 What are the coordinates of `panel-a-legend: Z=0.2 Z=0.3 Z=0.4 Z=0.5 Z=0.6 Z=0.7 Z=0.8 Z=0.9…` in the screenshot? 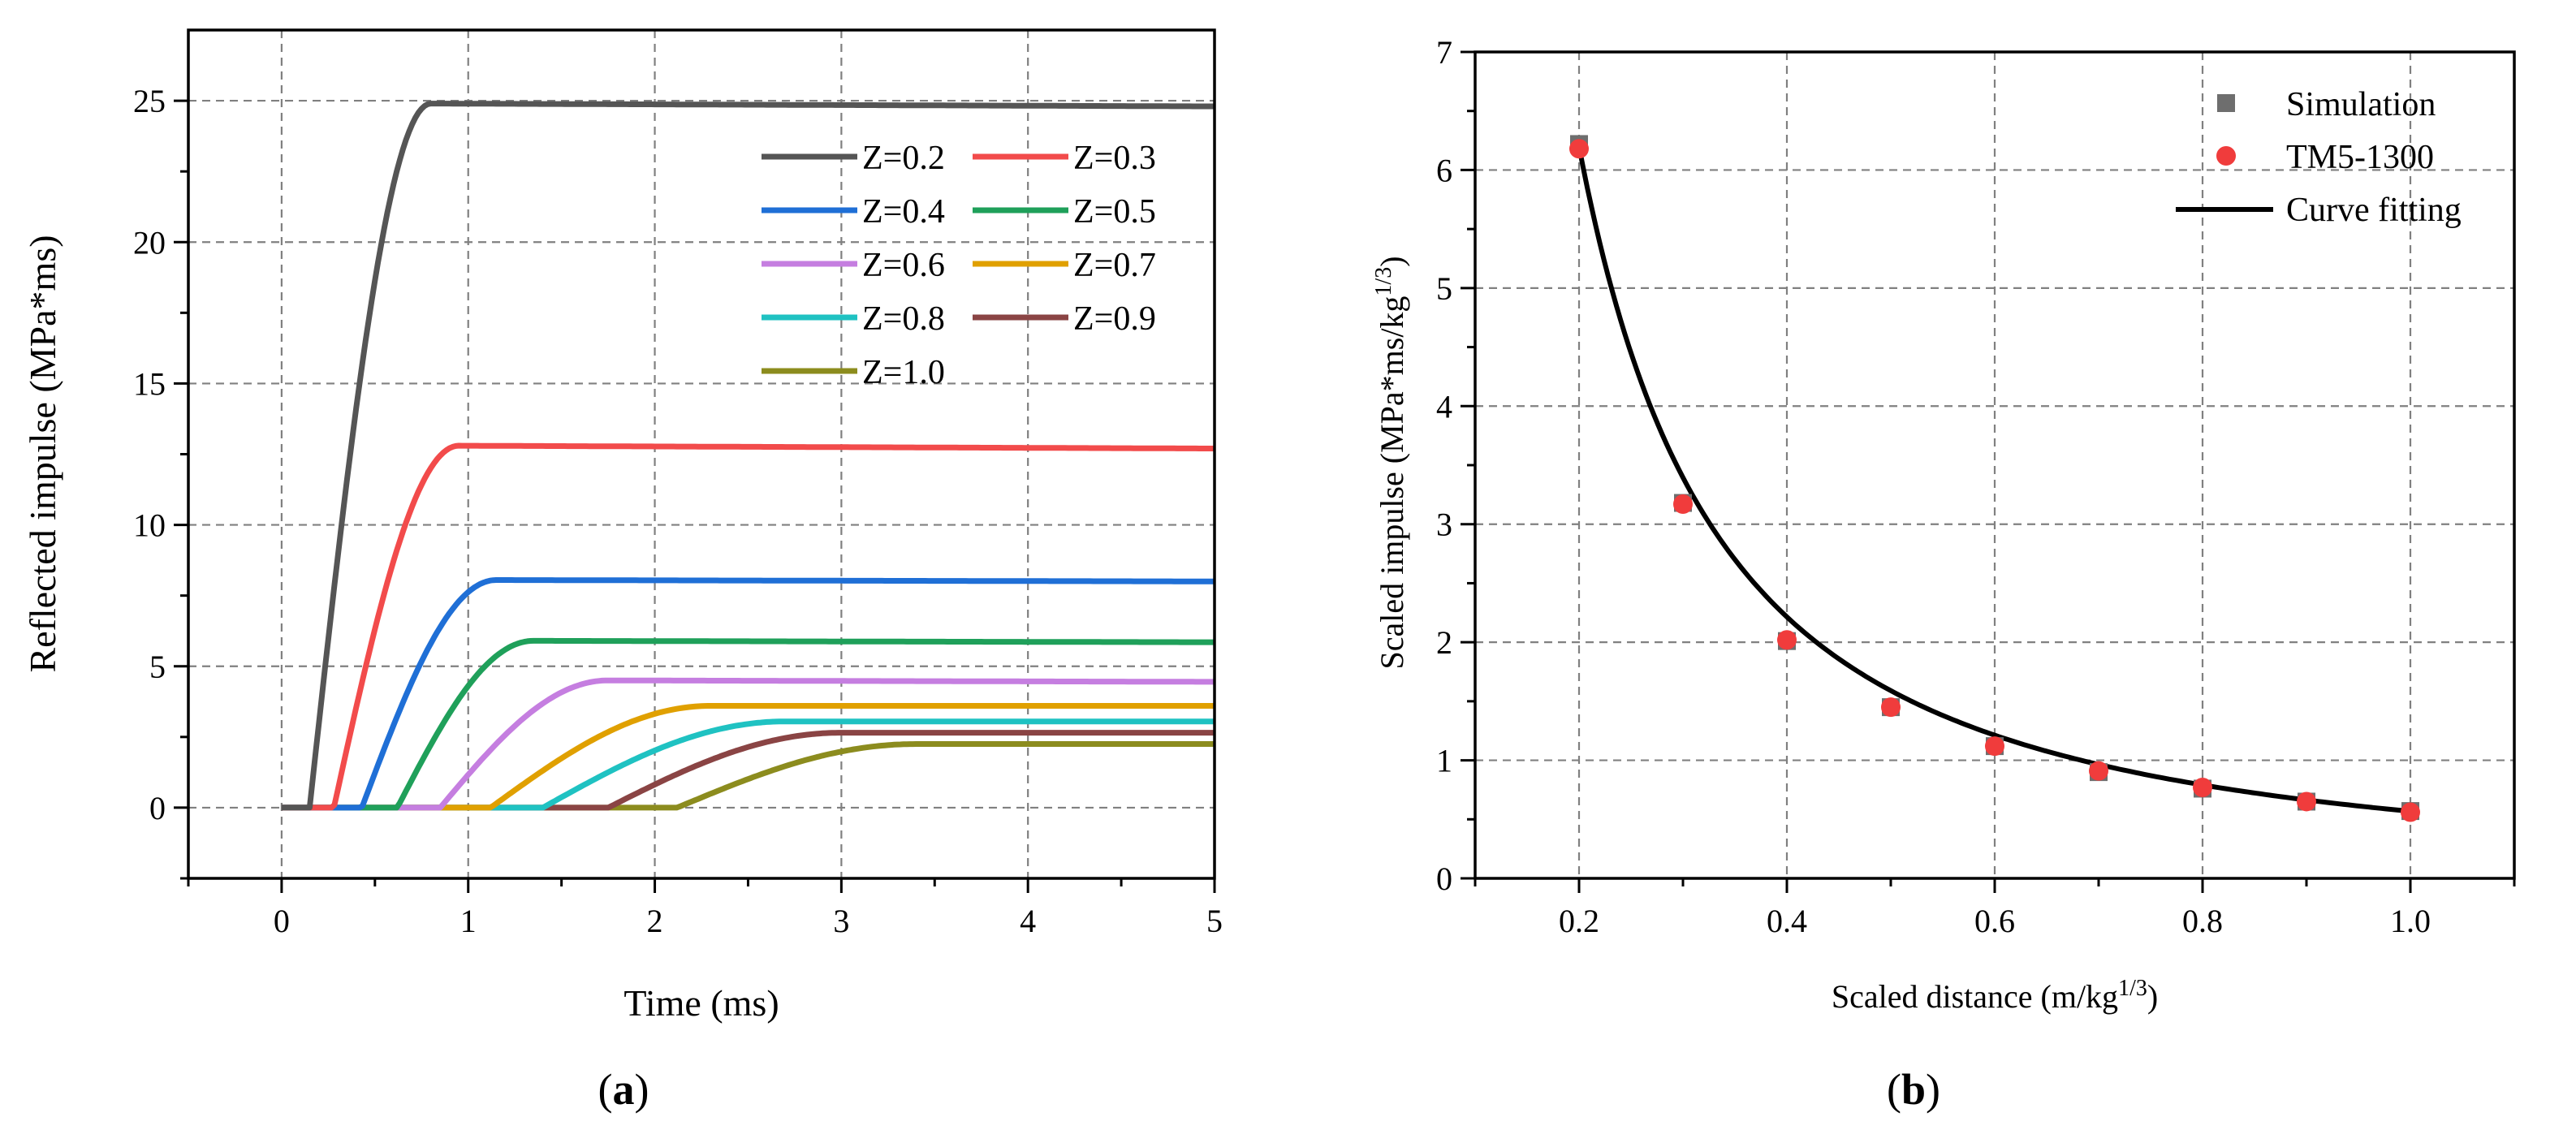 It's located at (959, 265).